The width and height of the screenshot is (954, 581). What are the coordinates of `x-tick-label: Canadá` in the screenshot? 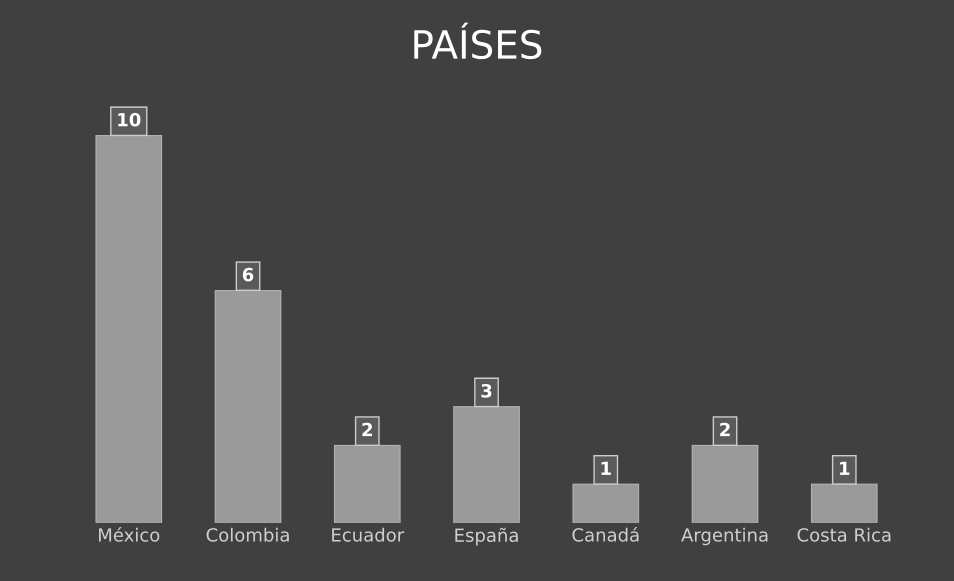 It's located at (605, 534).